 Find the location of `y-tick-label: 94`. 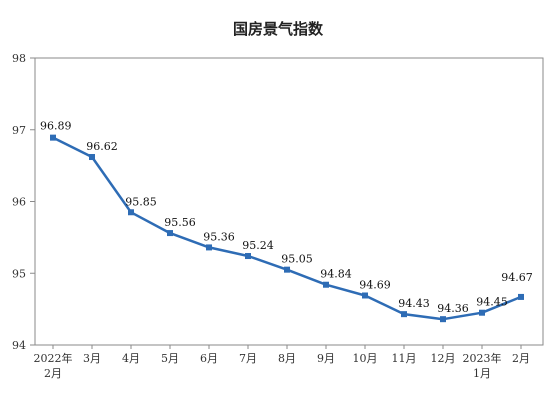

y-tick-label: 94 is located at coordinates (19, 345).